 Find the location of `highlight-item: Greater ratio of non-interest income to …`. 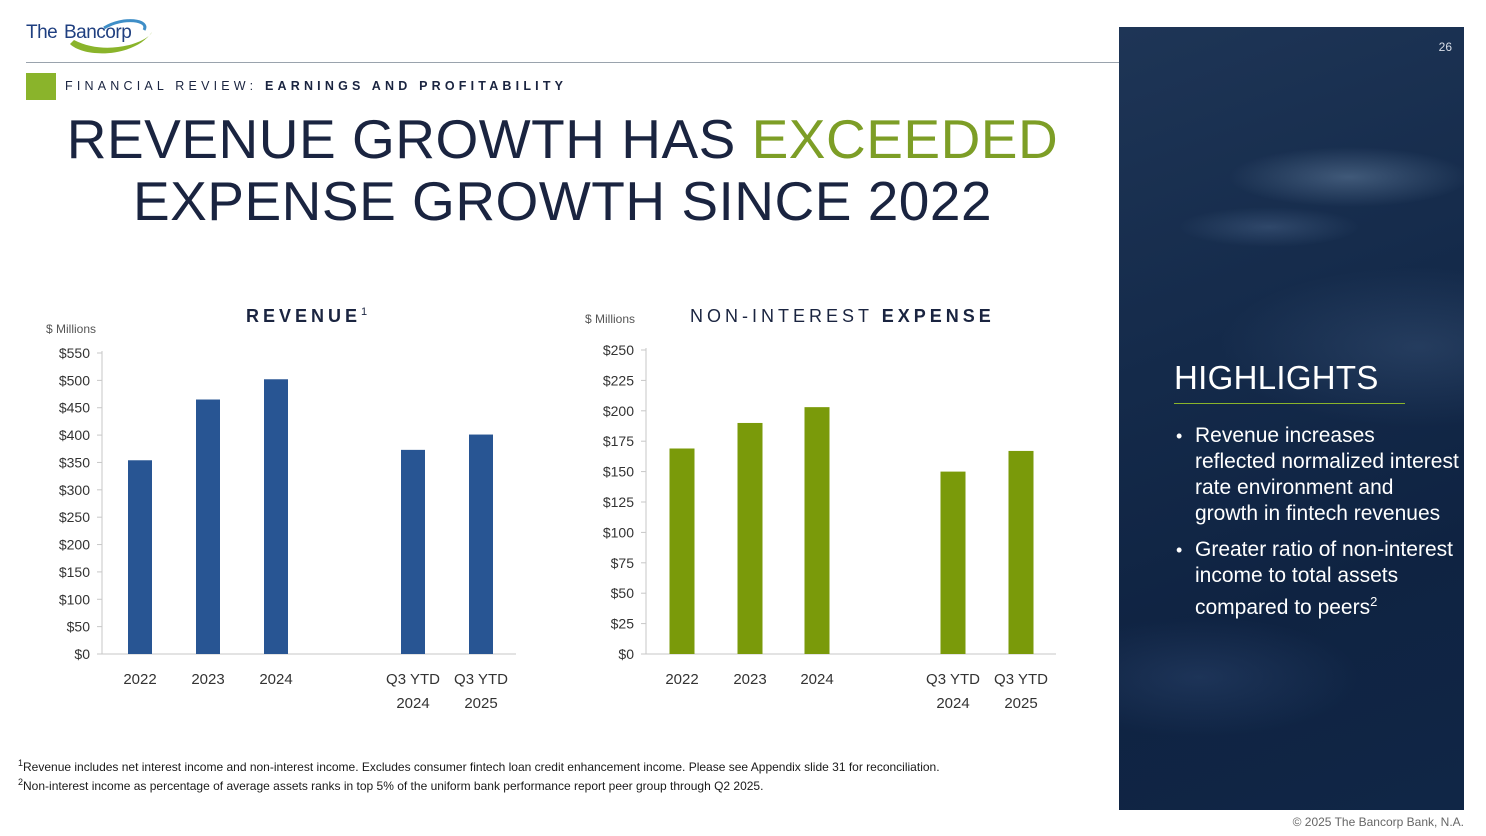

highlight-item: Greater ratio of non-interest income to … is located at coordinates (1316, 579).